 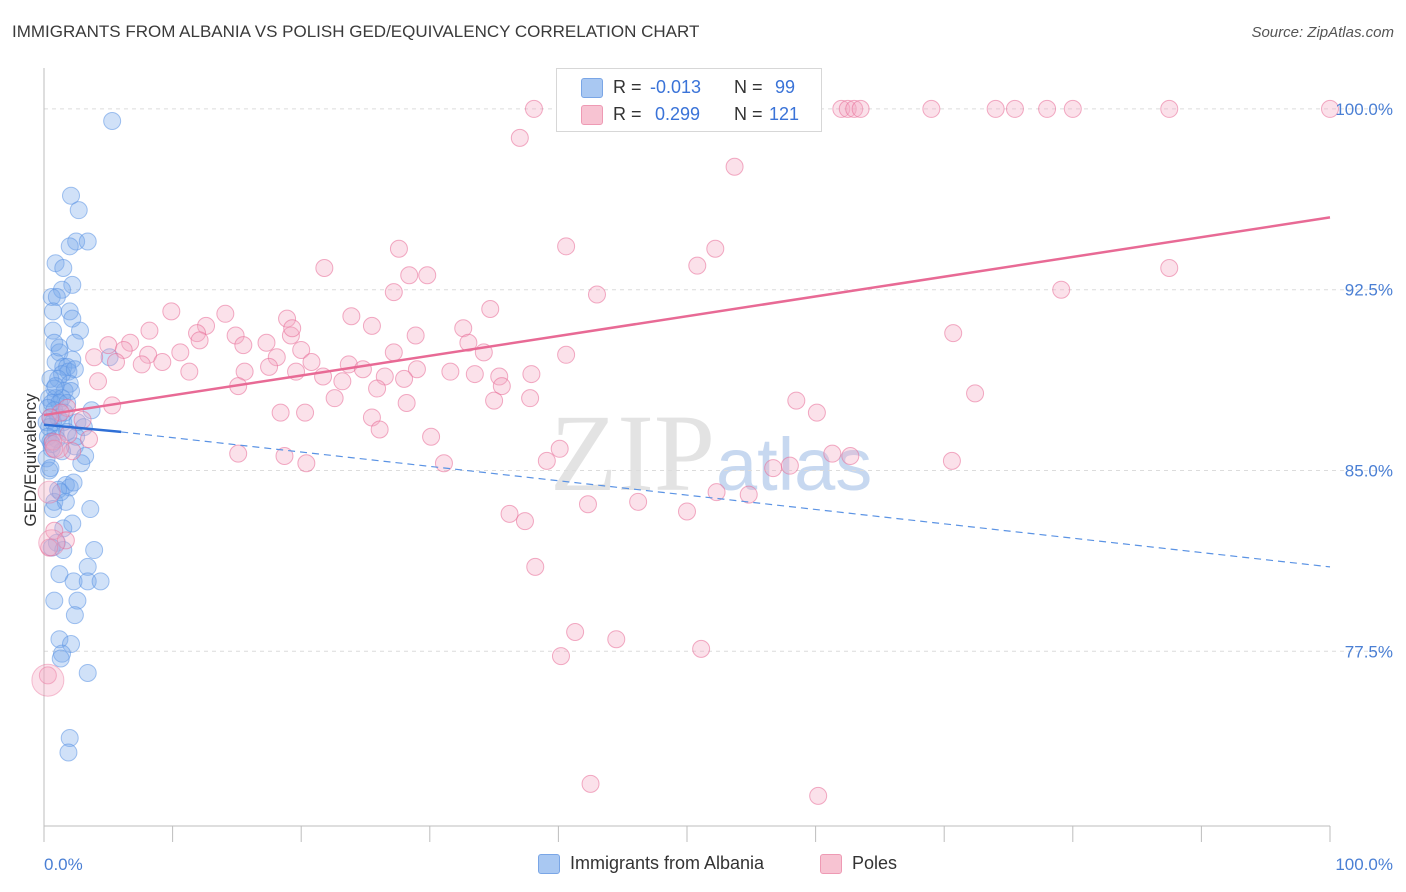 What do you see at coordinates (592, 88) in the screenshot?
I see `stats-swatch-albania` at bounding box center [592, 88].